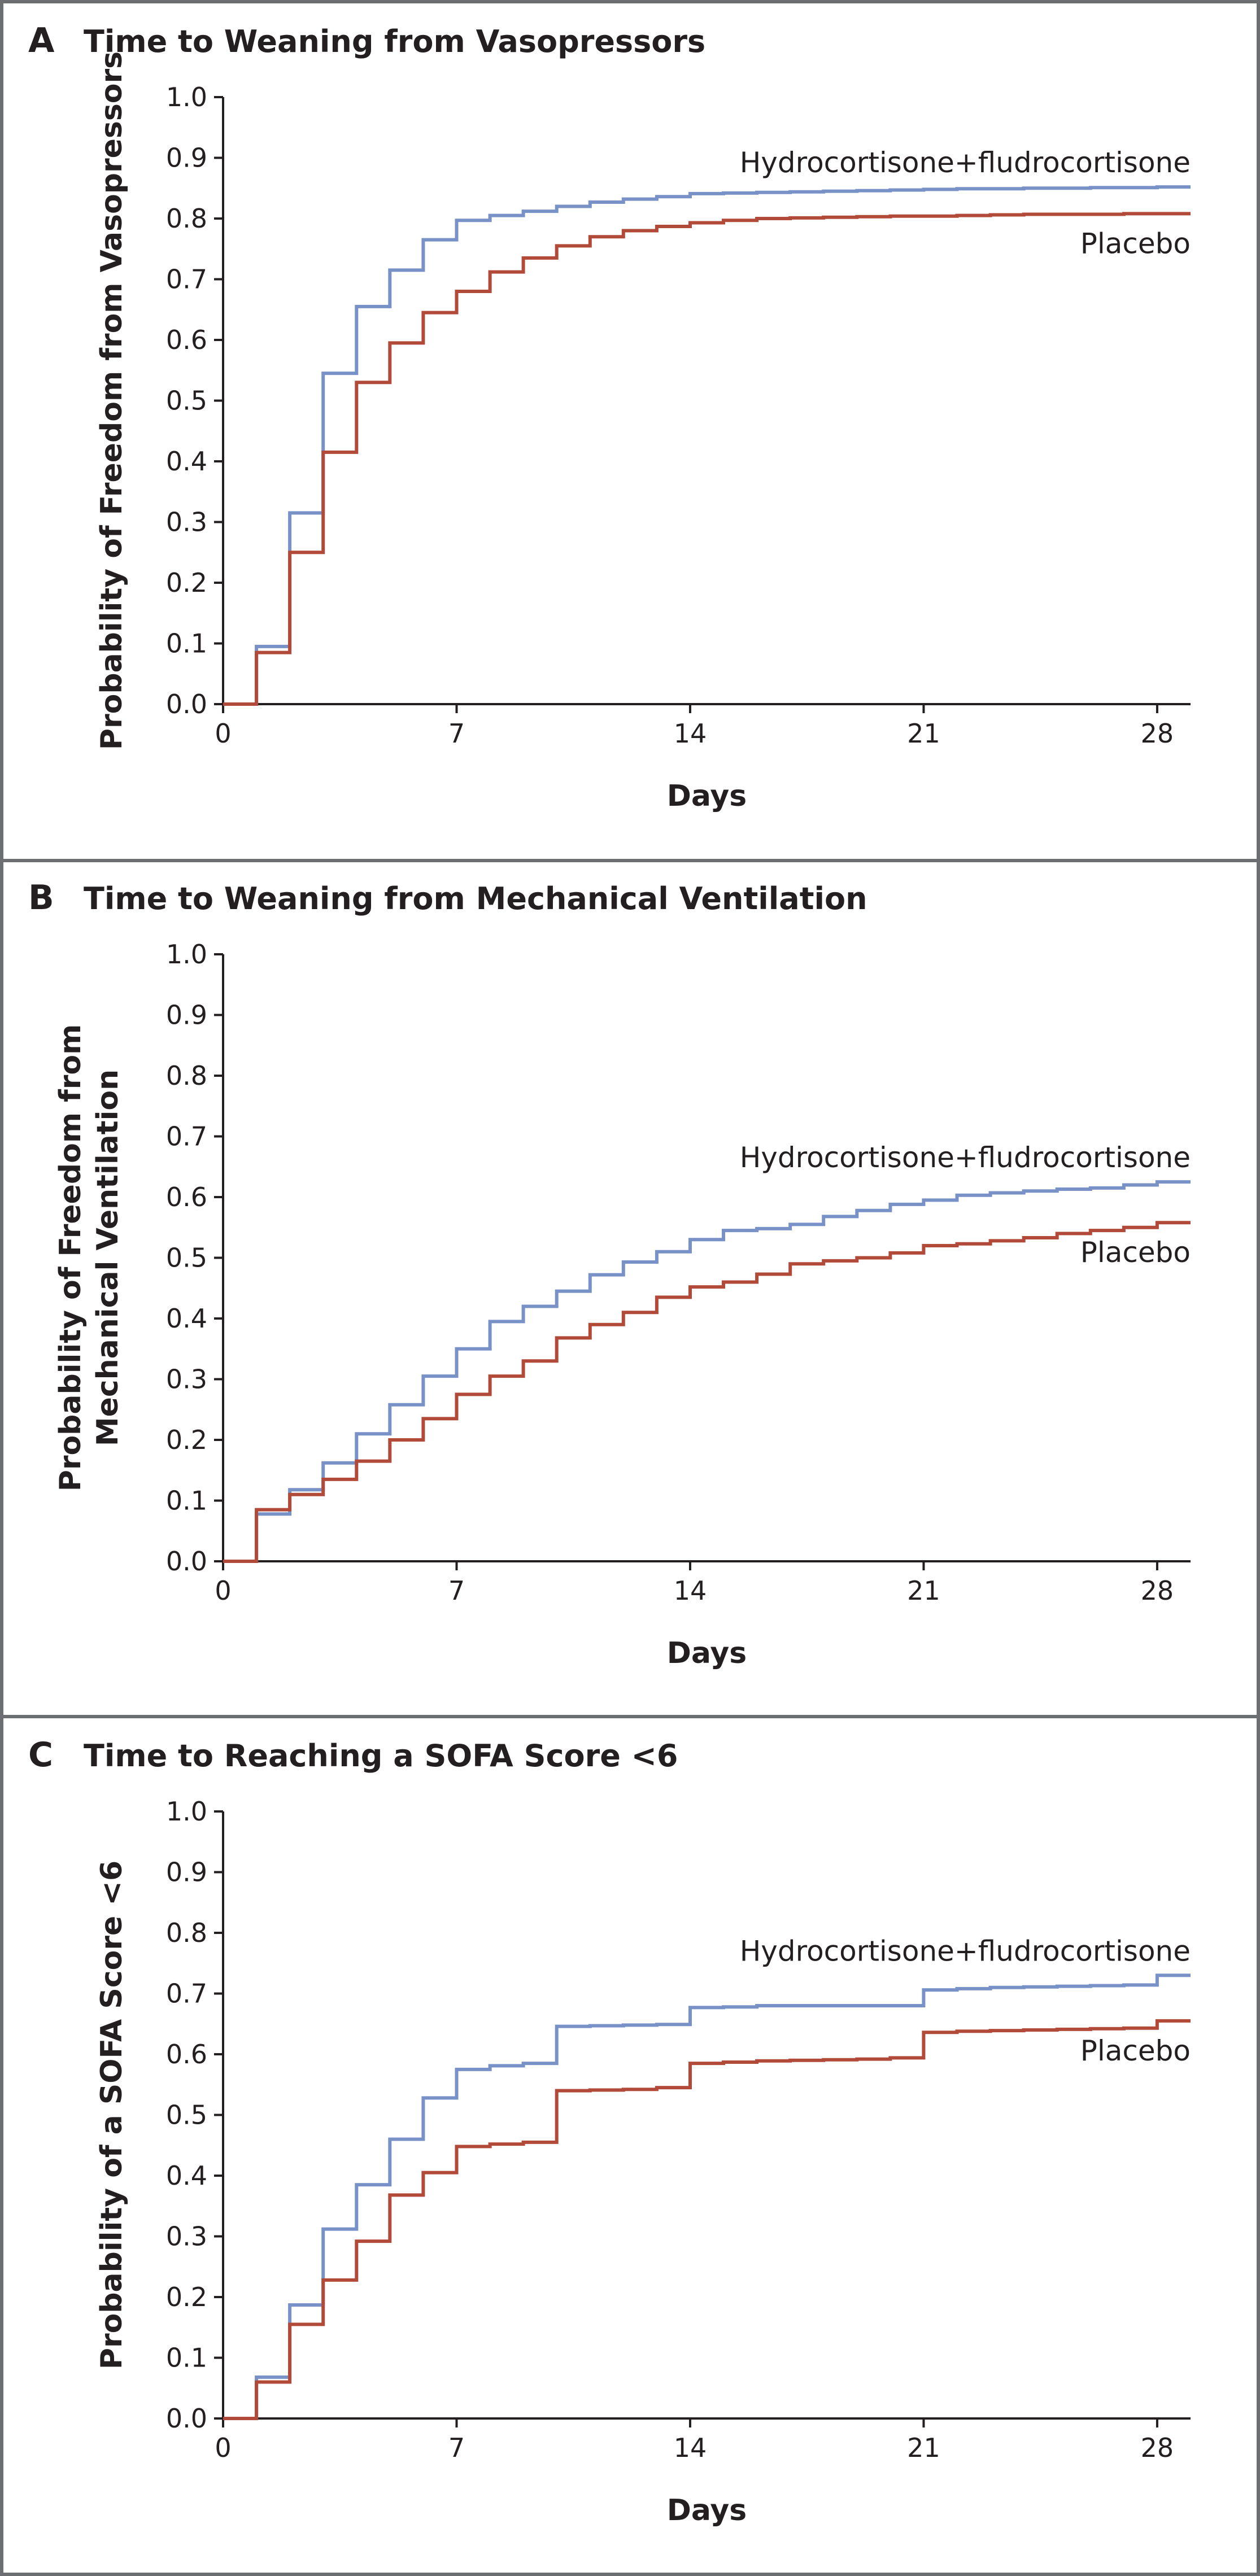 The height and width of the screenshot is (2576, 1260). I want to click on panel-title: Time to Weaning from Vasopressors, so click(394, 42).